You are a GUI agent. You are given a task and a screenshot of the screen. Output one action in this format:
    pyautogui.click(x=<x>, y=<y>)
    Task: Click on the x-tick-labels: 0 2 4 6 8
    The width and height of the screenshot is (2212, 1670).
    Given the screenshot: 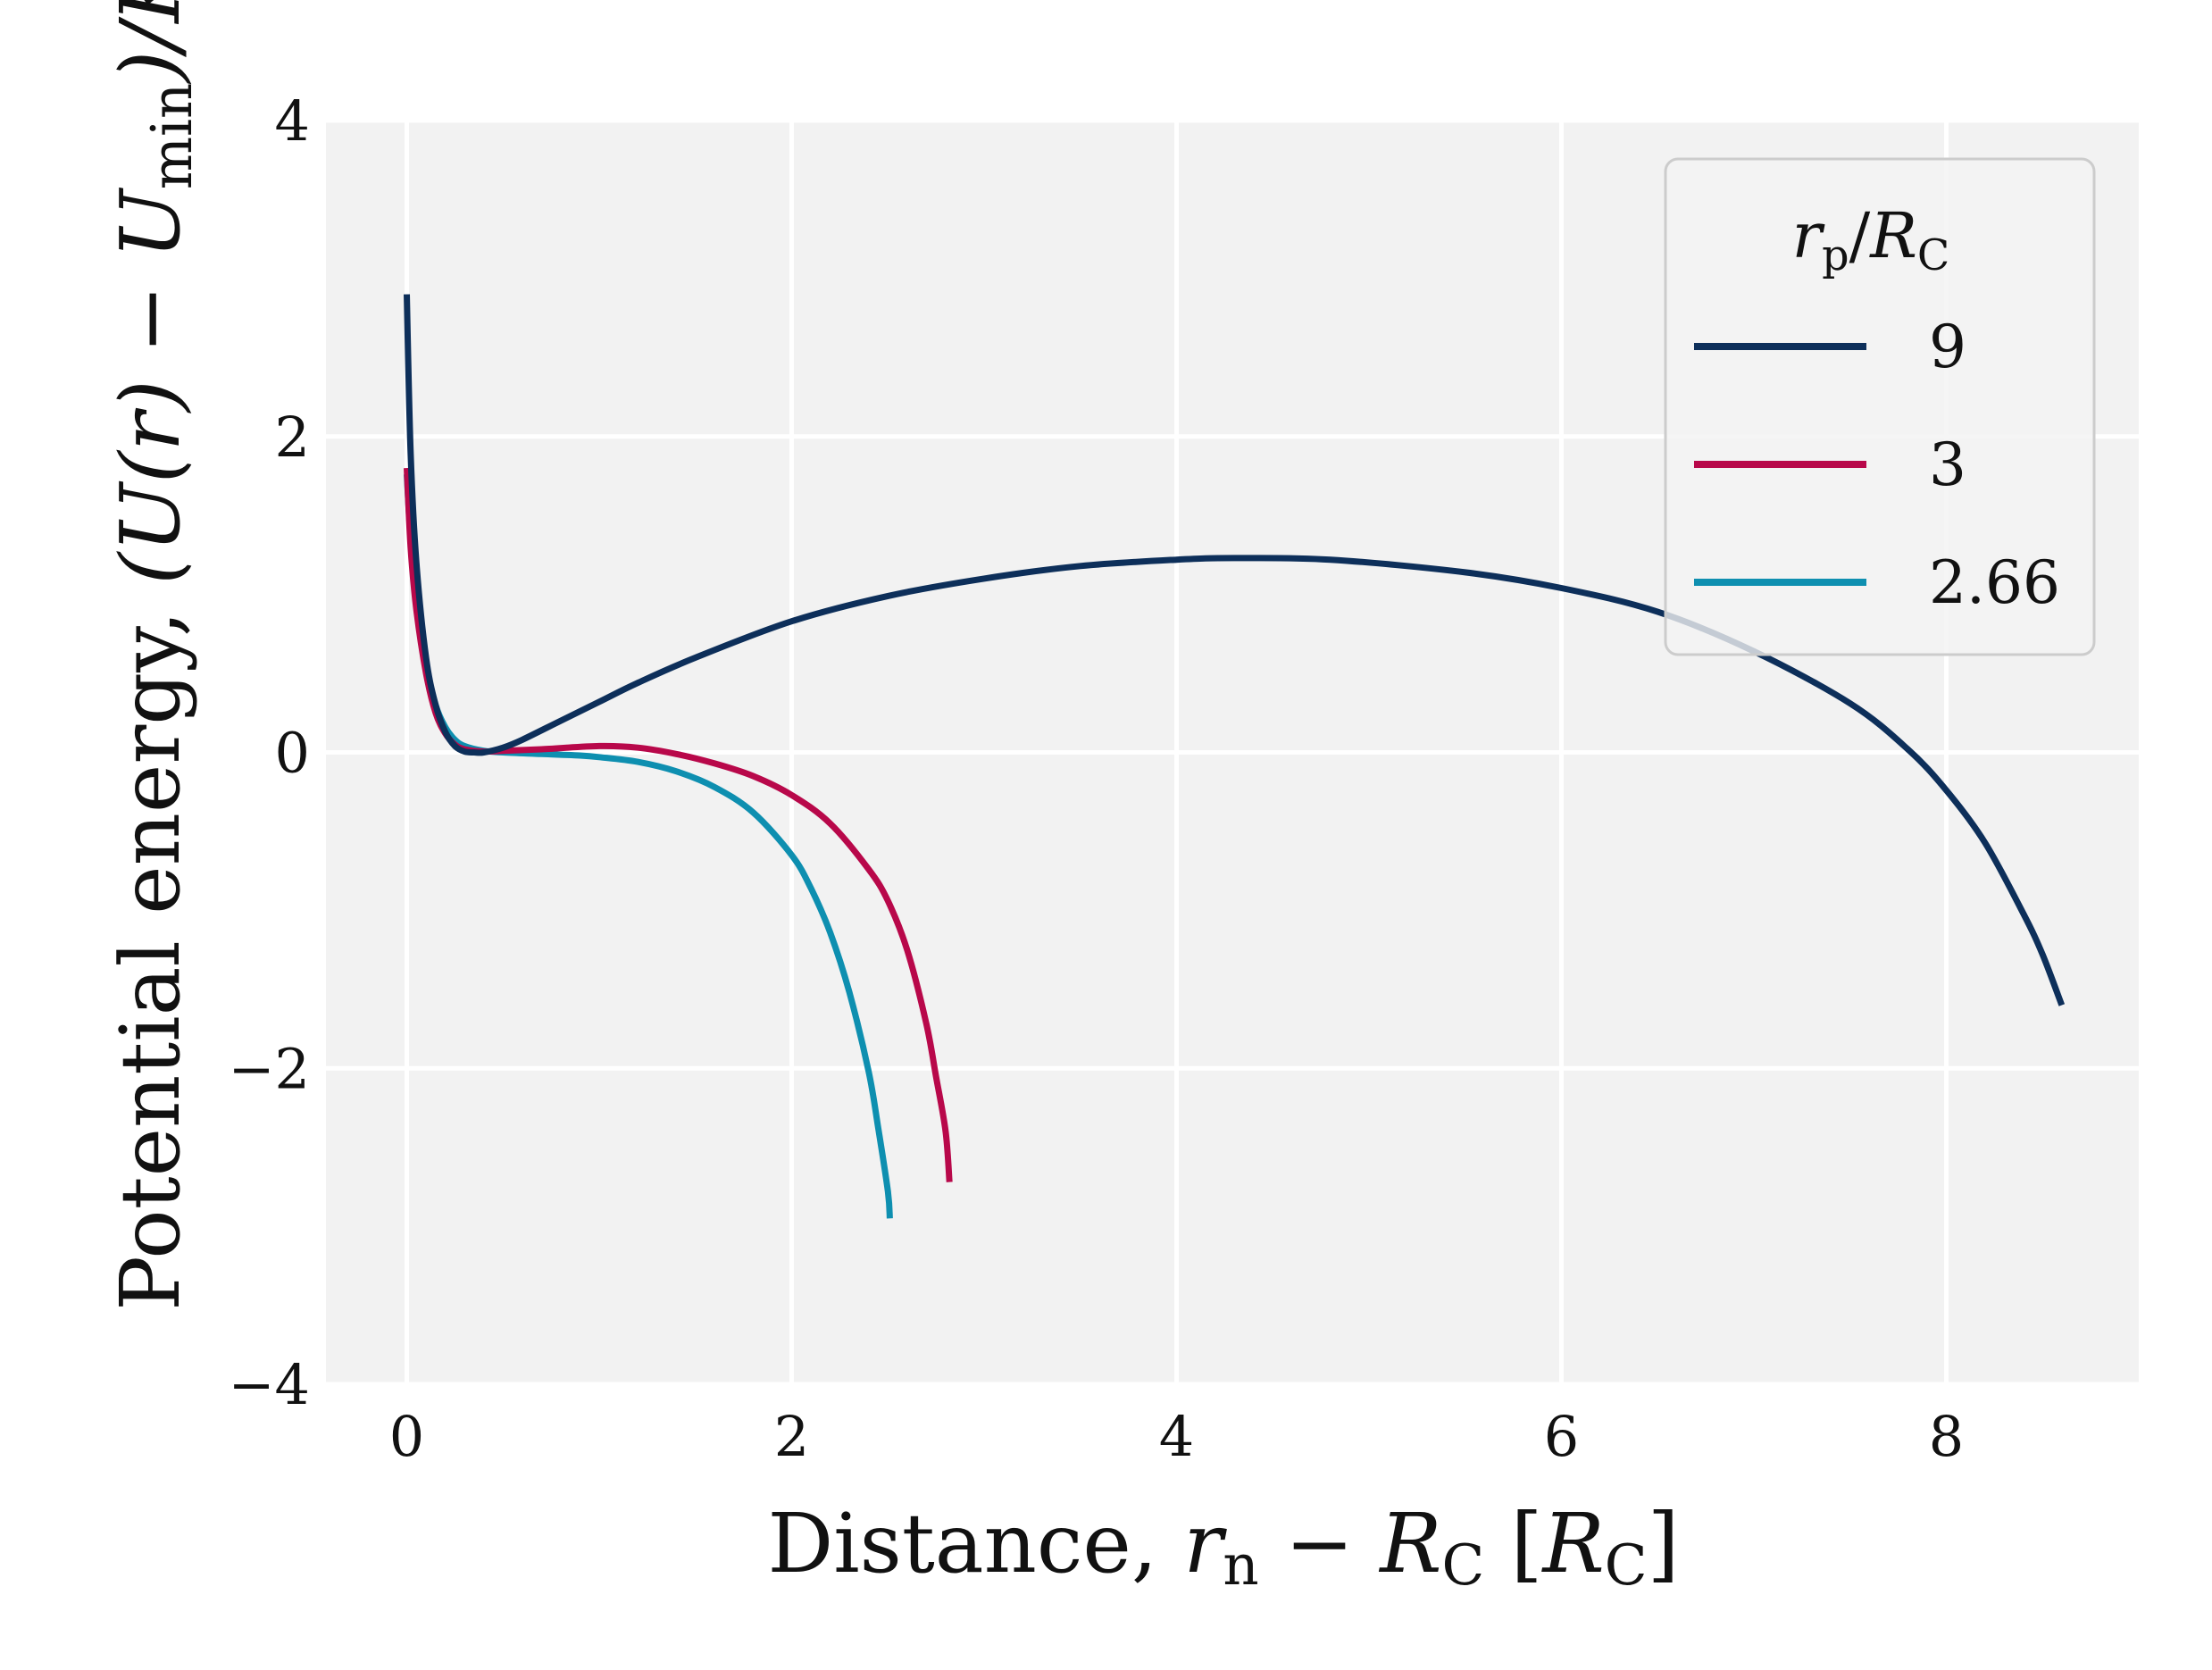 What is the action you would take?
    pyautogui.click(x=1176, y=1437)
    